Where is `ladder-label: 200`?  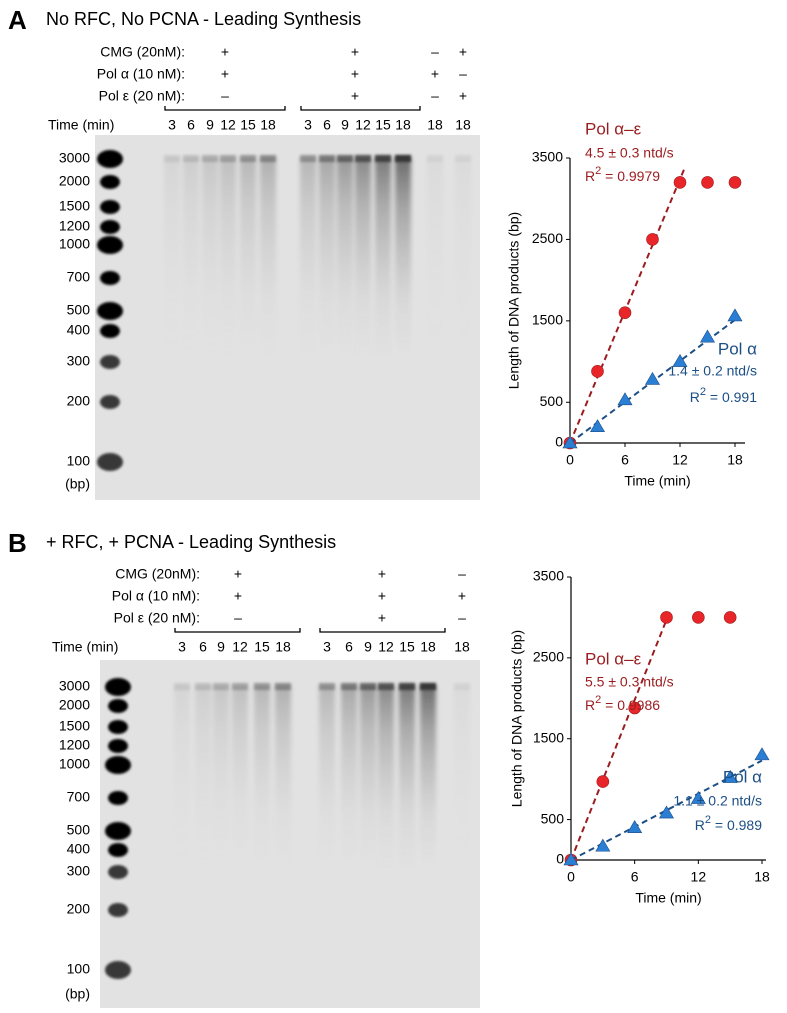 ladder-label: 200 is located at coordinates (79, 401).